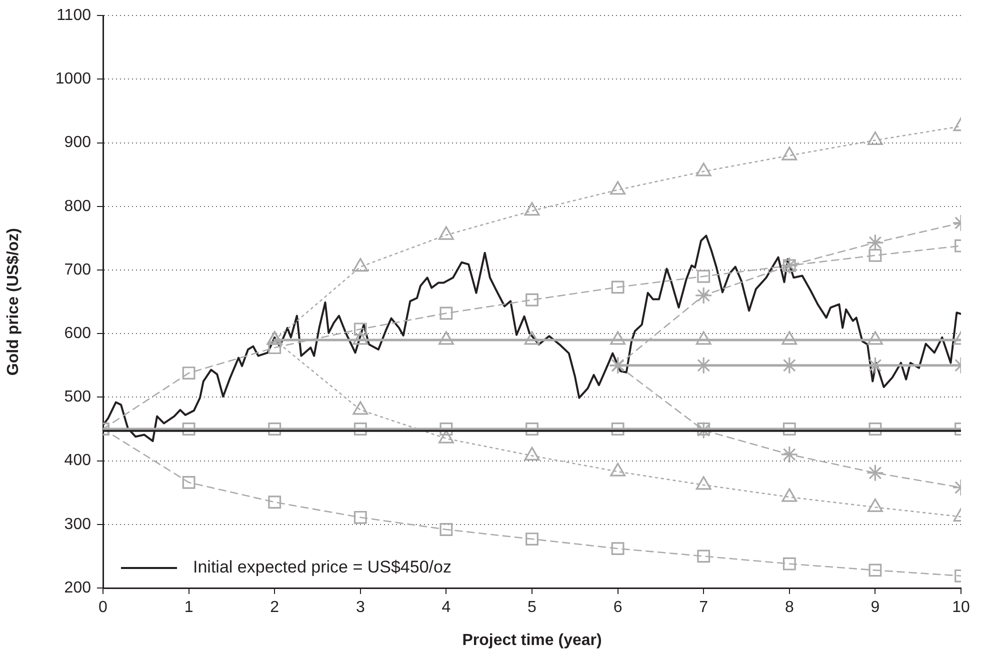 The image size is (983, 662). I want to click on y-tick-label: 800, so click(78, 206).